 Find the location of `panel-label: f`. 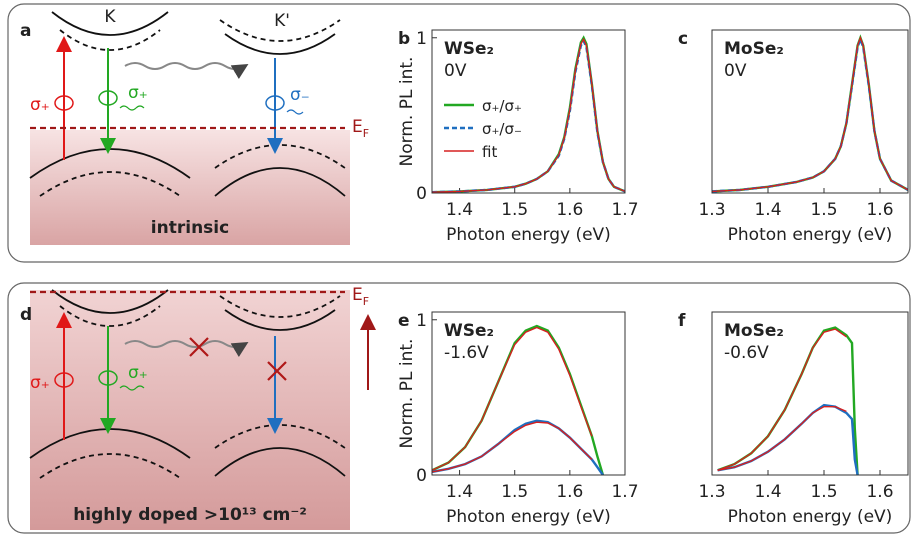

panel-label: f is located at coordinates (682, 321).